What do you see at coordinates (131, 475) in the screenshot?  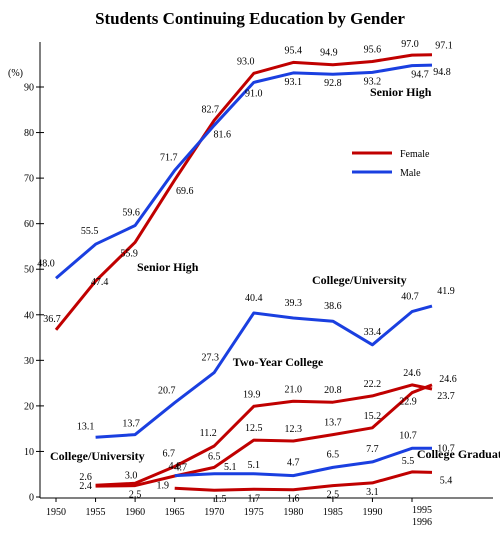 I see `data-label-two-year-college-female: 3.0` at bounding box center [131, 475].